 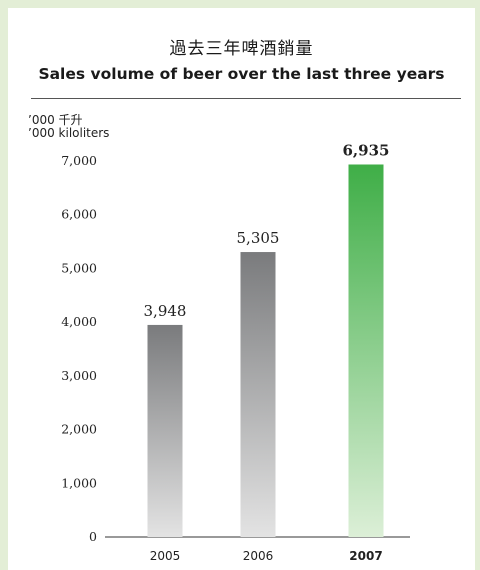 What do you see at coordinates (165, 556) in the screenshot?
I see `x-tick-label-2005: 2005` at bounding box center [165, 556].